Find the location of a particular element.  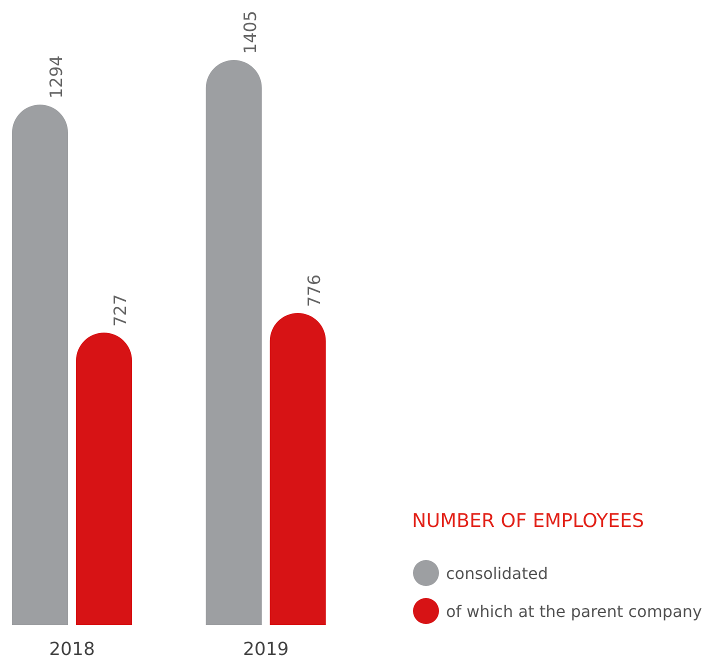

data-label: 727 is located at coordinates (121, 310).